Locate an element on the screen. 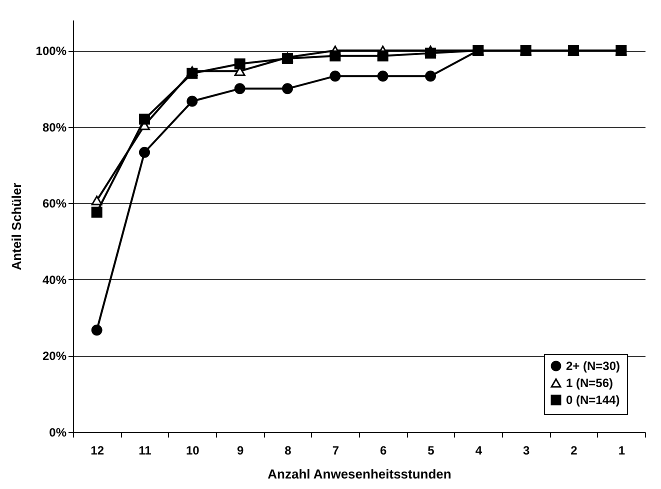 The height and width of the screenshot is (489, 661). x-tick-label: 4 is located at coordinates (478, 451).